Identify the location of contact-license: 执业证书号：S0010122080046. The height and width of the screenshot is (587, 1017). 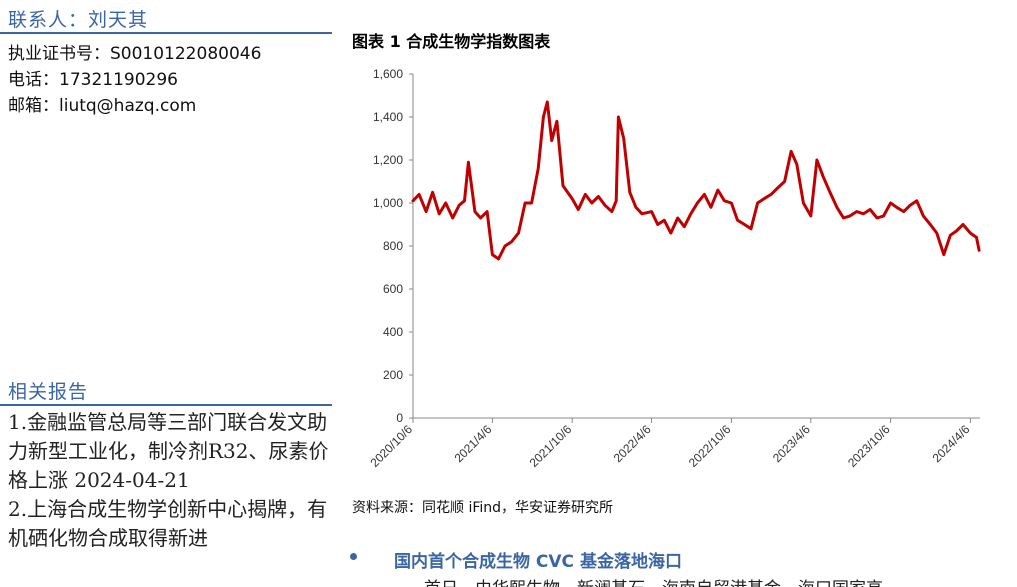
(135, 54).